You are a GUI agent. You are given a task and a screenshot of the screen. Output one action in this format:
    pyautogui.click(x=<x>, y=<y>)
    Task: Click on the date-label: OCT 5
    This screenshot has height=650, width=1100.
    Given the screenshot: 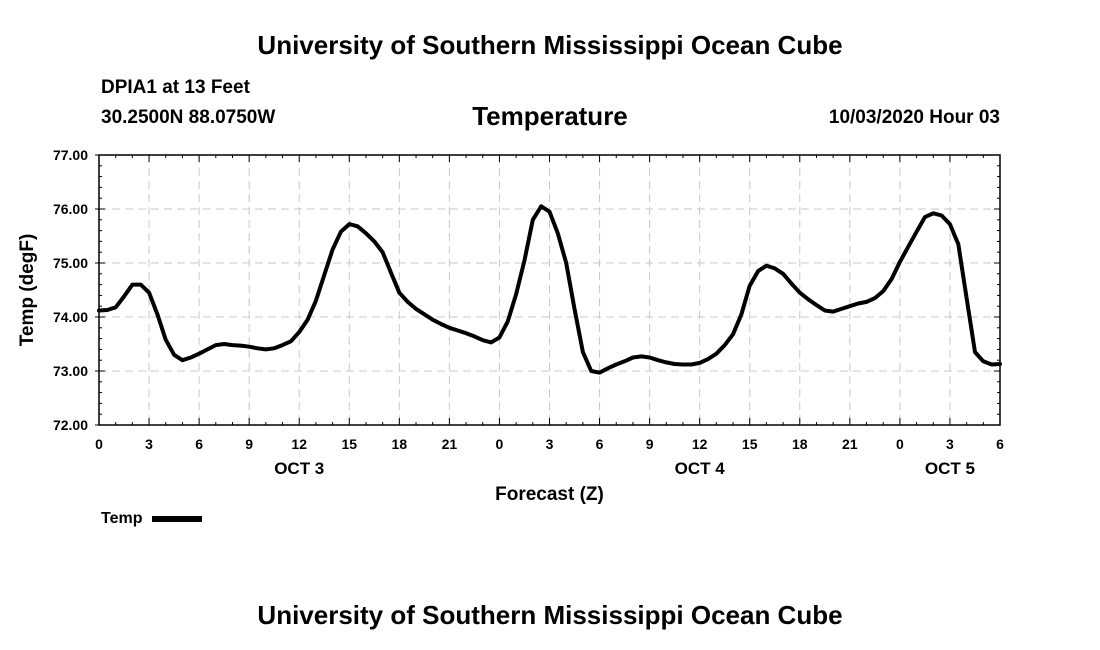 What is the action you would take?
    pyautogui.click(x=950, y=468)
    